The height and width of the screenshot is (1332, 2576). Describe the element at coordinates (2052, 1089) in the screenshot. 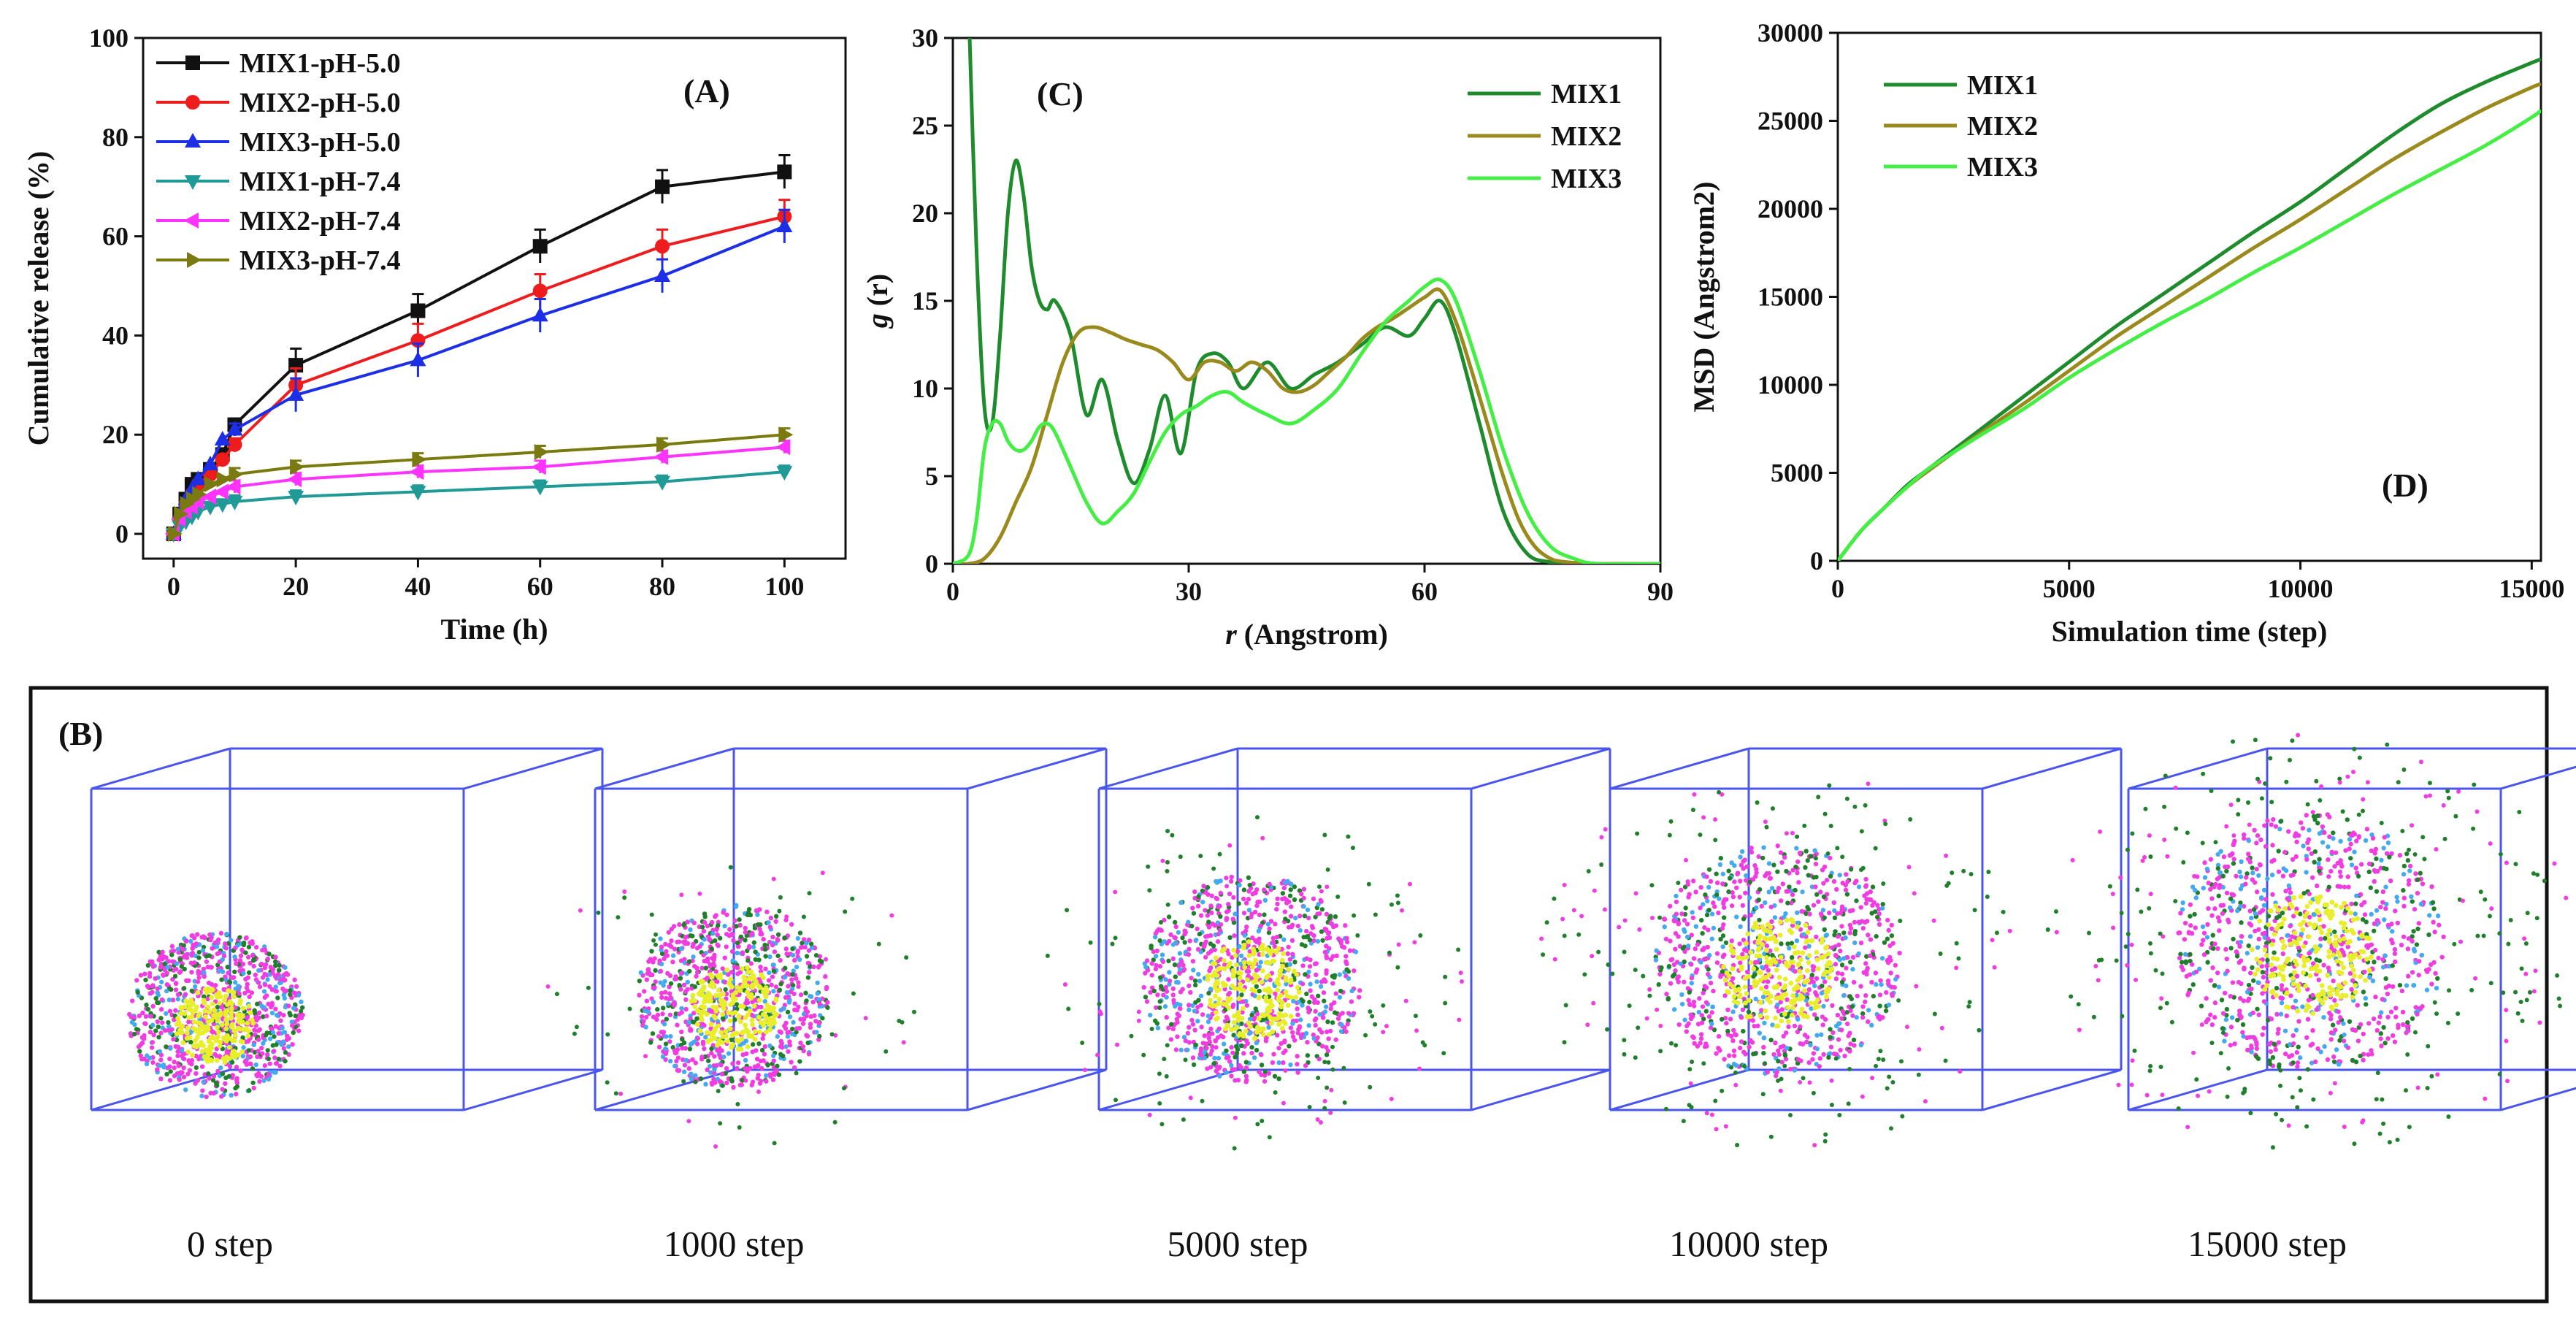

I see `box-edge` at that location.